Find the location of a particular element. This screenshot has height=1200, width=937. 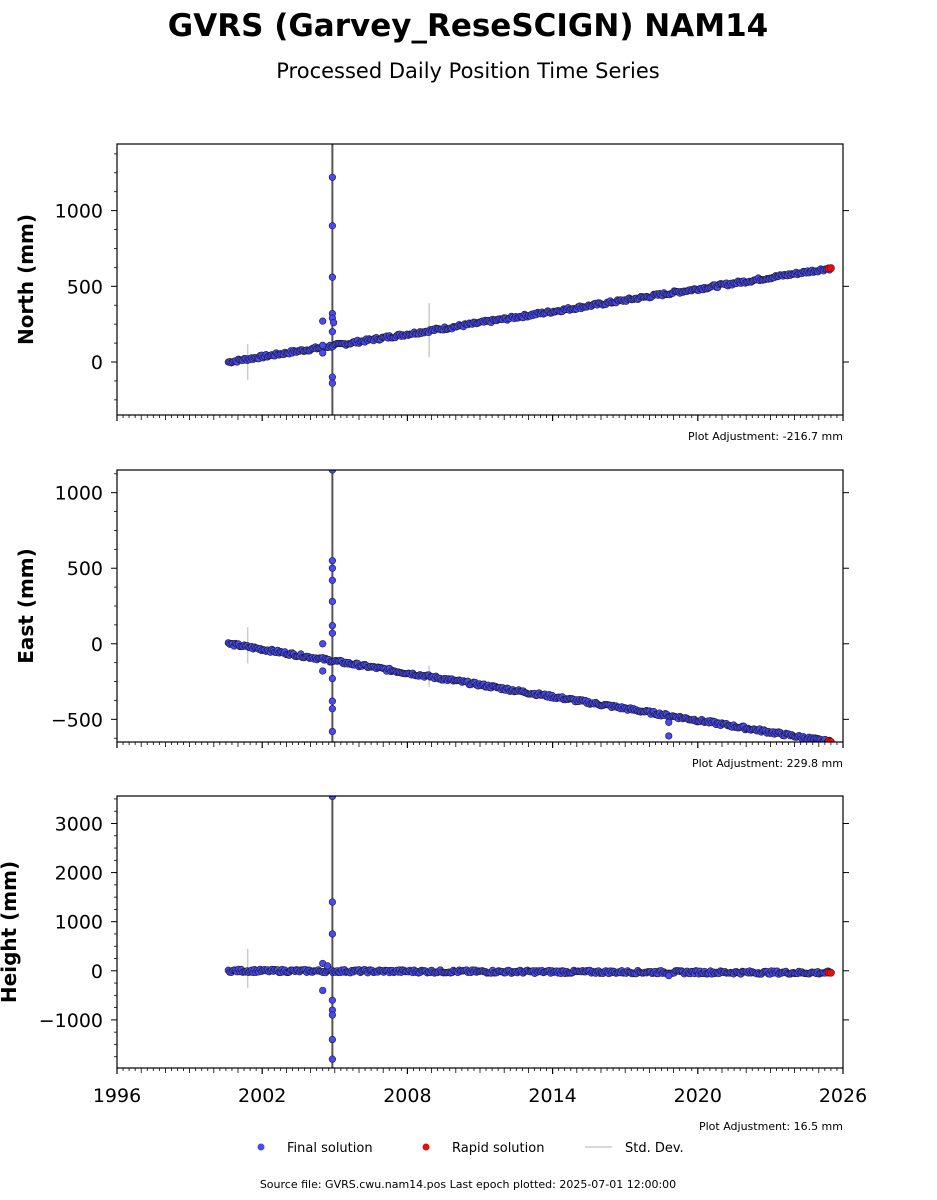

y-axis-label: North (mm) is located at coordinates (26, 279).